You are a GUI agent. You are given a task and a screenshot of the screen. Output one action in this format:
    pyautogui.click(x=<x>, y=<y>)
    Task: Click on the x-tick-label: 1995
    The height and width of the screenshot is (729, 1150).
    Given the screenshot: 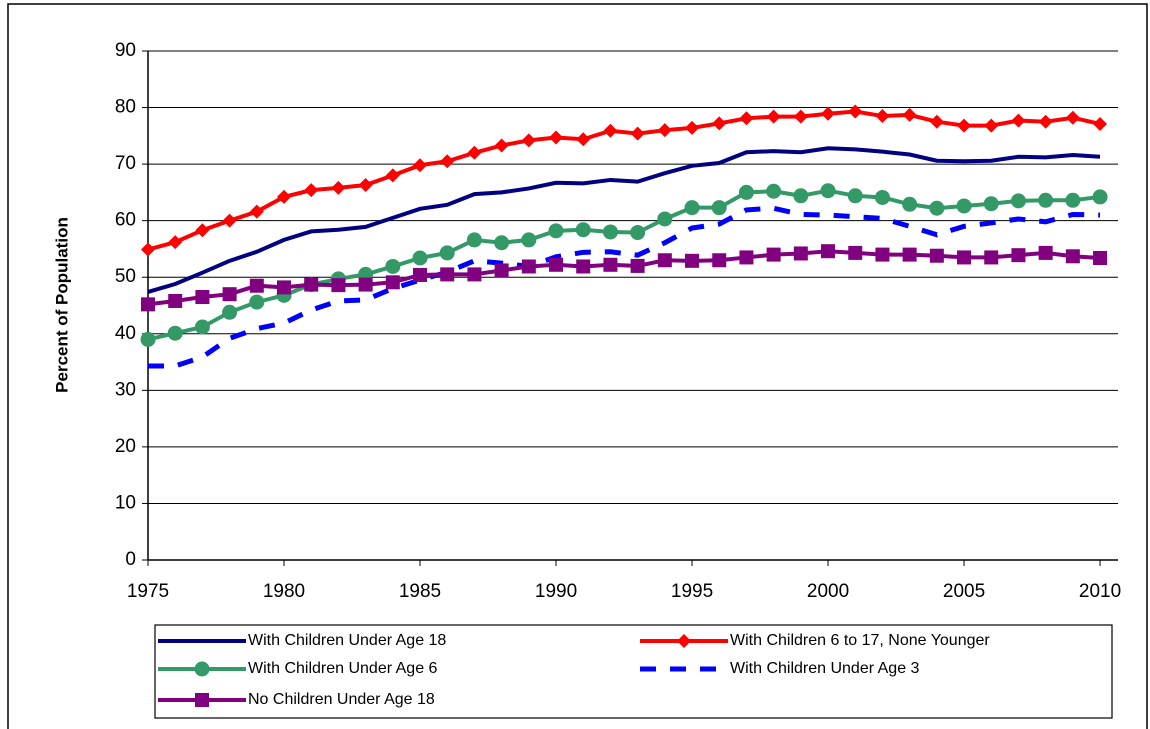 What is the action you would take?
    pyautogui.click(x=692, y=591)
    